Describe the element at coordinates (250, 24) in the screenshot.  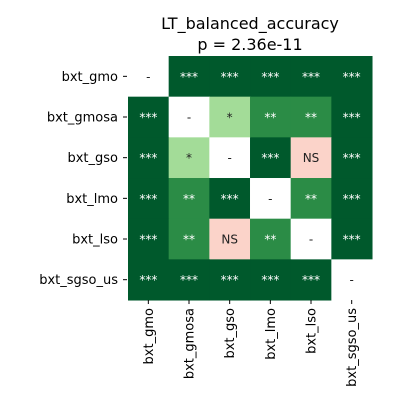
I see `chart-title: LT_balanced_accuracy` at that location.